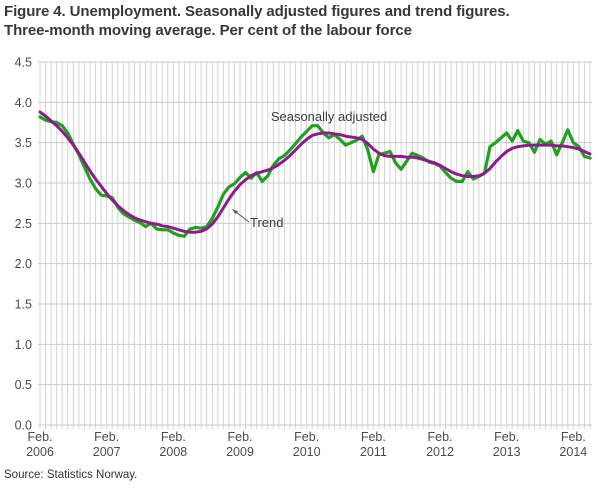 The height and width of the screenshot is (488, 610). Describe the element at coordinates (440, 452) in the screenshot. I see `x-tick-year: 2012` at that location.